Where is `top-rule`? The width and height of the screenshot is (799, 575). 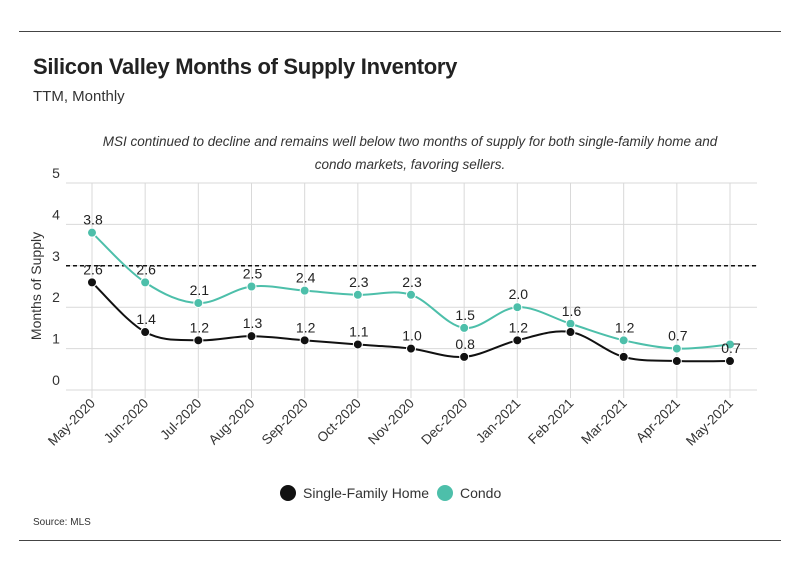 top-rule is located at coordinates (400, 31).